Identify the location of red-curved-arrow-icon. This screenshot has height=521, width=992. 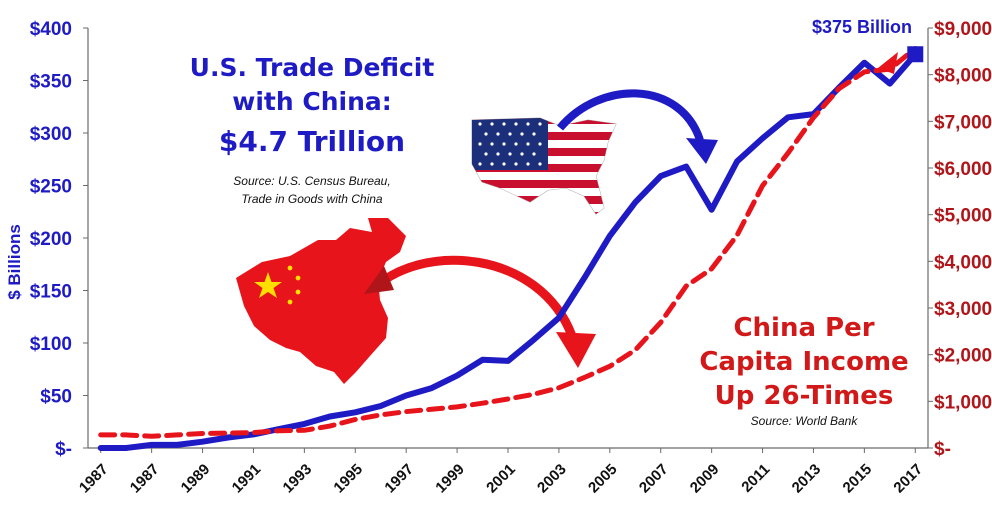
(480, 311).